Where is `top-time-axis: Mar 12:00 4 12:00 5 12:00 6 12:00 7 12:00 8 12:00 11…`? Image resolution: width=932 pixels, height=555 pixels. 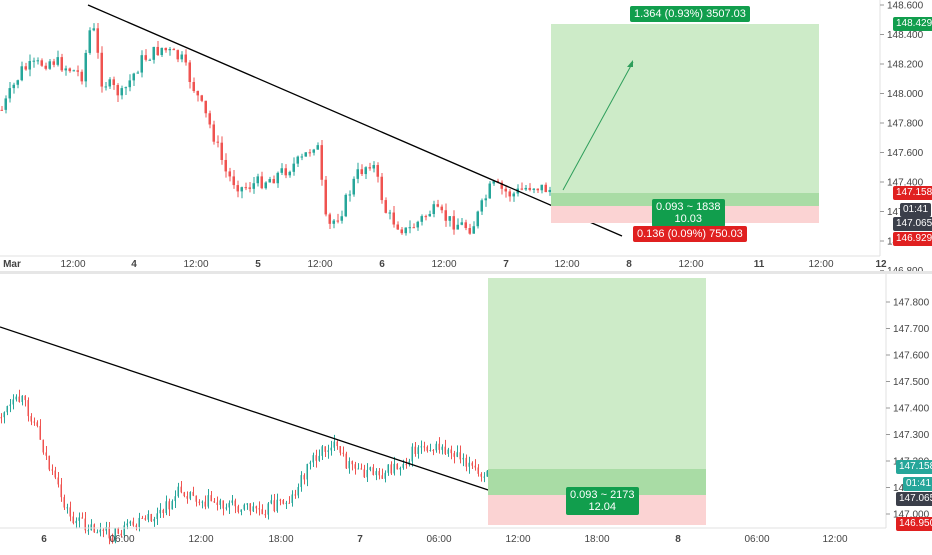
top-time-axis: Mar 12:00 4 12:00 5 12:00 6 12:00 7 12:00 8 12:00 11… is located at coordinates (445, 264).